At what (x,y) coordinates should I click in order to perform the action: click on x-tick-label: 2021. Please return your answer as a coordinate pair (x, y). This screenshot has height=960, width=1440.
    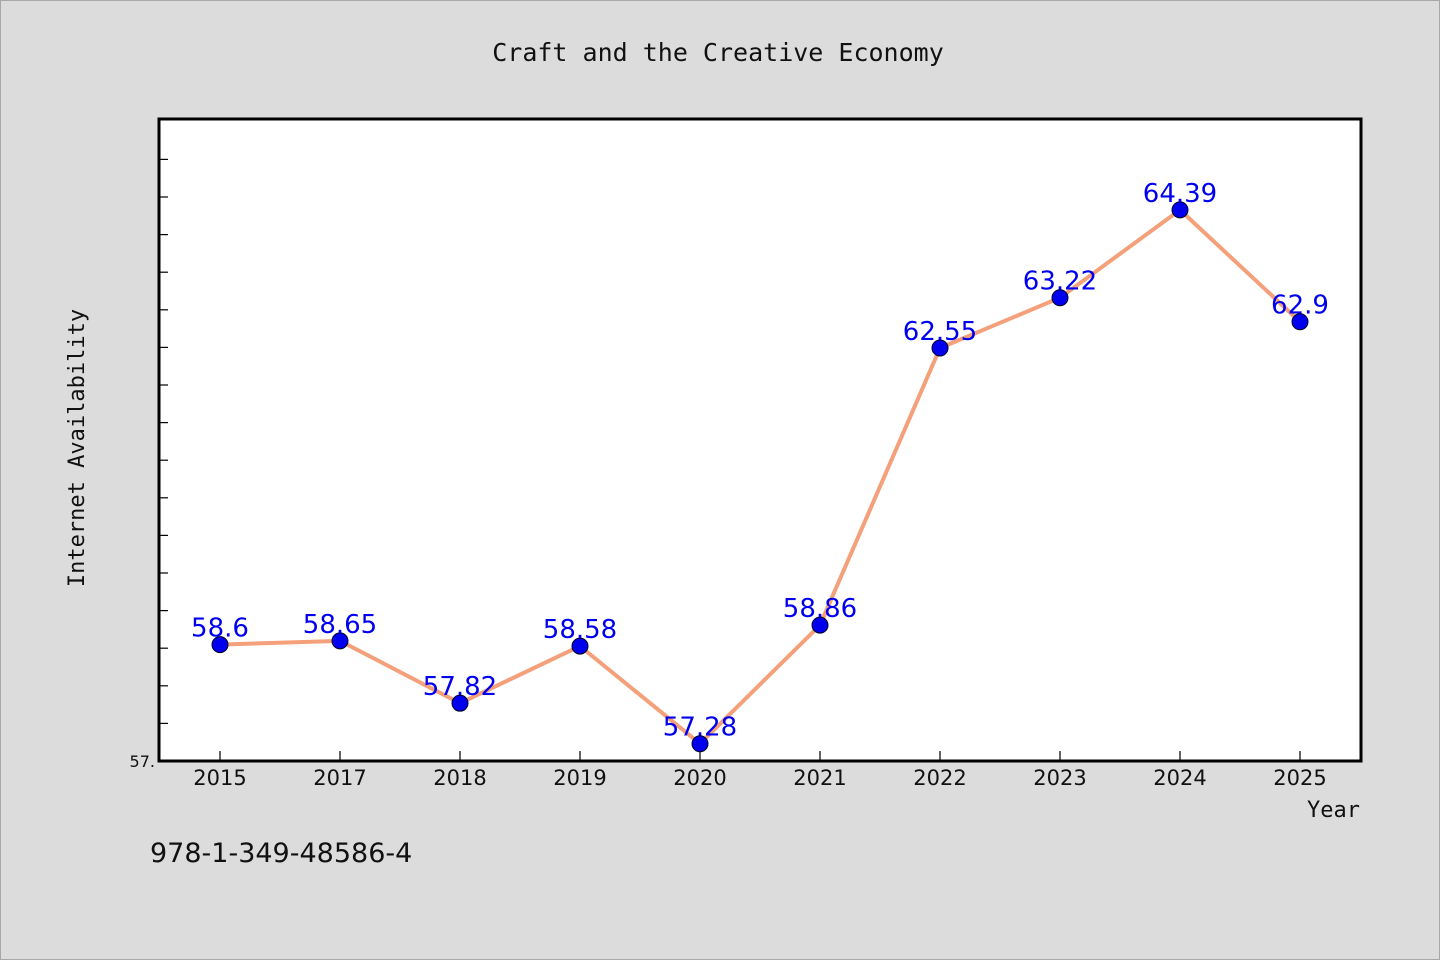
    Looking at the image, I should click on (819, 778).